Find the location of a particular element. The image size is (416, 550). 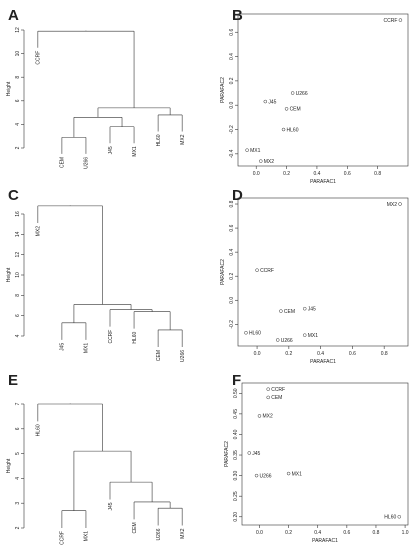

y-tick-label: 3 is located at coordinates (18, 503).